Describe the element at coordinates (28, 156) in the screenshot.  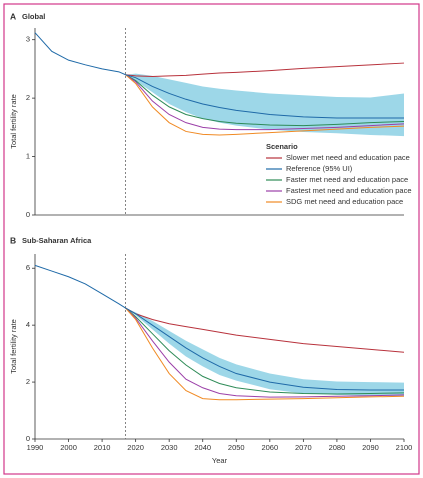
I see `y-tick-label: 1` at that location.